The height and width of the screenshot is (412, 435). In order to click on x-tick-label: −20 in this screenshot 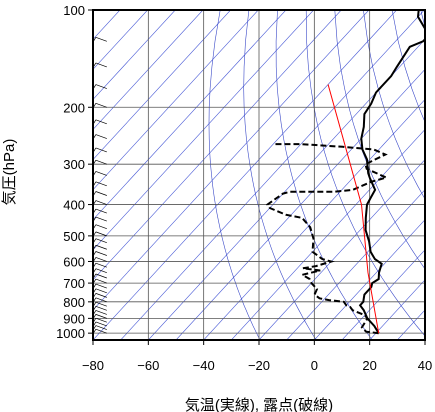, I will do `click(259, 365)`.